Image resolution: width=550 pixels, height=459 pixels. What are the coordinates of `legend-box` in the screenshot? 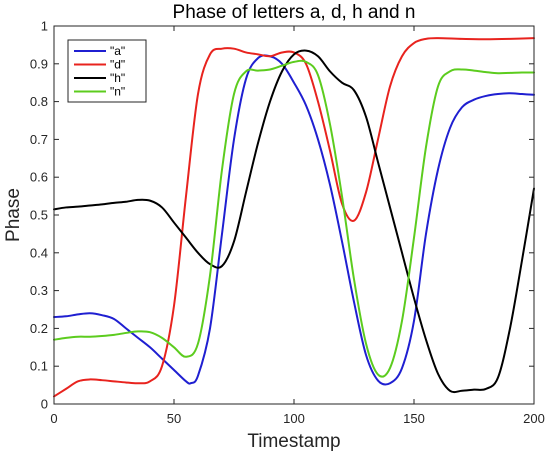 It's located at (107, 71).